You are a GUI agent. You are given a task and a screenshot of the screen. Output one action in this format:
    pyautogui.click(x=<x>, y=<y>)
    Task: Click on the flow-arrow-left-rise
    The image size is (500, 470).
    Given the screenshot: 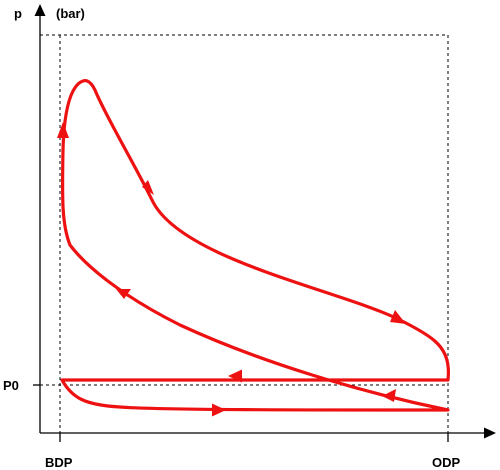 What is the action you would take?
    pyautogui.click(x=63, y=130)
    